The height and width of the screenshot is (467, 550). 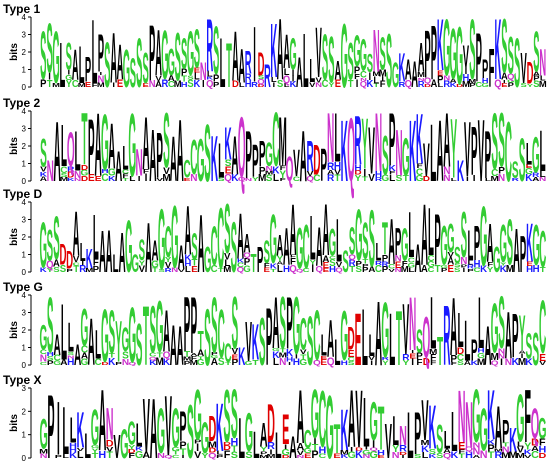 What do you see at coordinates (234, 443) in the screenshot?
I see `logo-letter: H` at bounding box center [234, 443].